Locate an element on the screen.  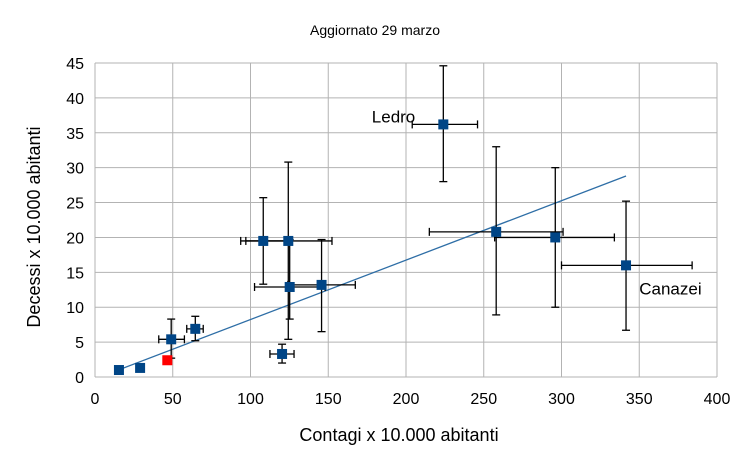
x-tick-label: 250 is located at coordinates (483, 399).